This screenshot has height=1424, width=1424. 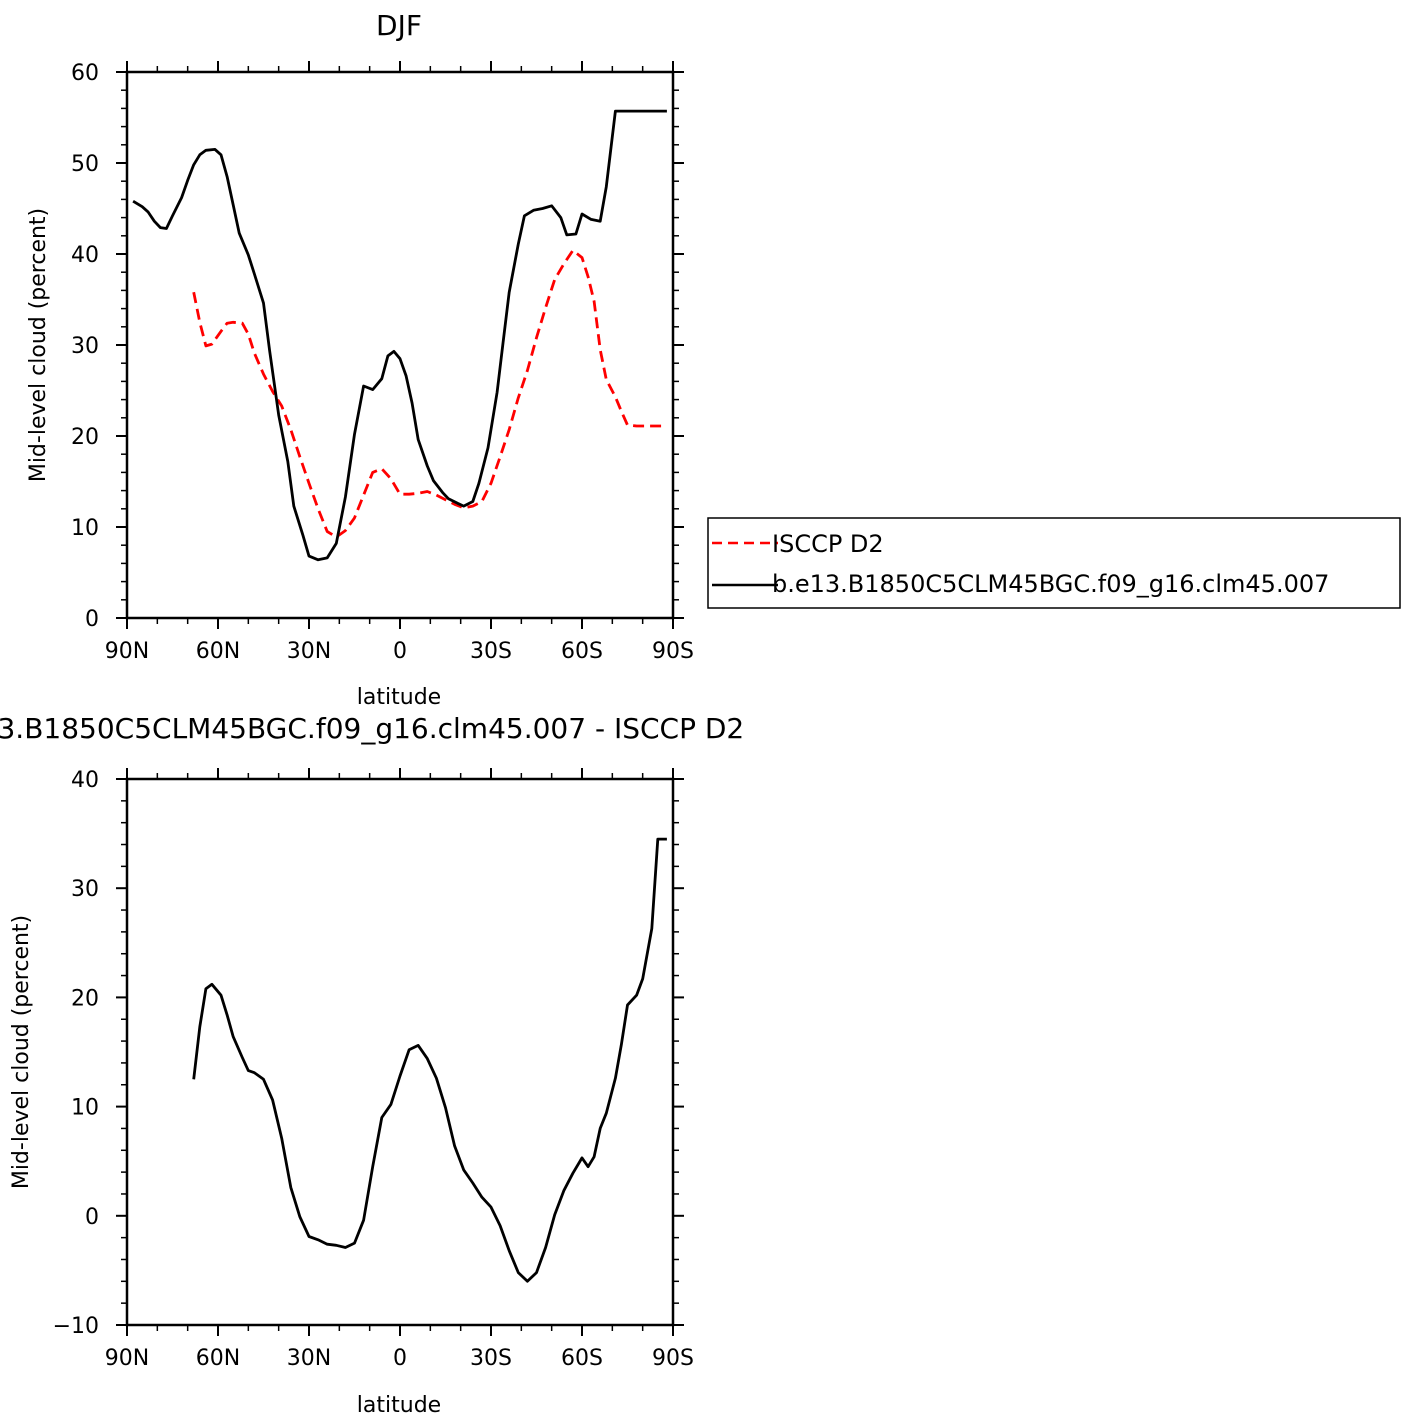 I want to click on legend-label-model: b.e13.B1850C5CLM45BGC.f09_g16.clm45.007, so click(x=1050, y=584).